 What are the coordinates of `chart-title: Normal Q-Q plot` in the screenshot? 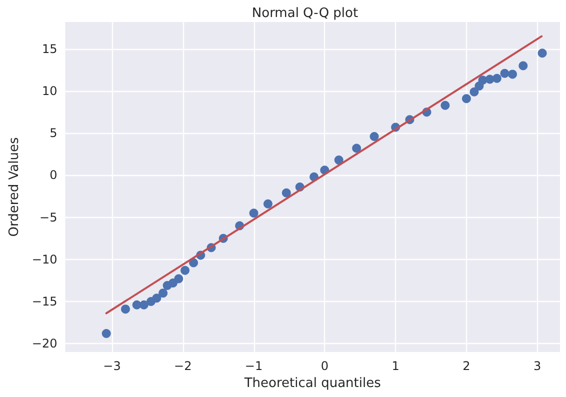 It's located at (305, 13).